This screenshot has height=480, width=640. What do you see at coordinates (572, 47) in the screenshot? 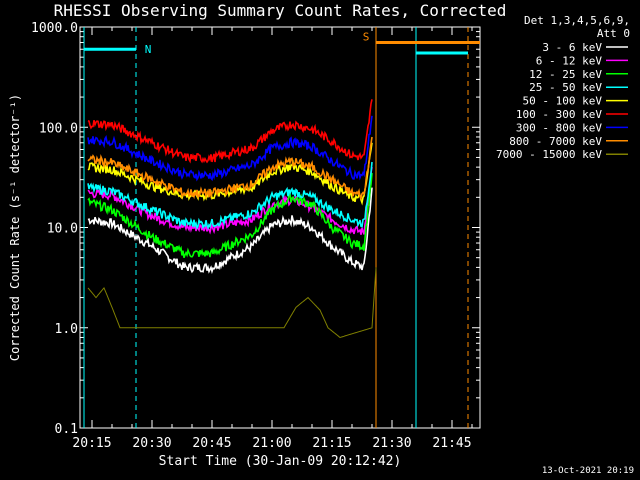
I see `legend-label: 3 - 6 keV` at bounding box center [572, 47].